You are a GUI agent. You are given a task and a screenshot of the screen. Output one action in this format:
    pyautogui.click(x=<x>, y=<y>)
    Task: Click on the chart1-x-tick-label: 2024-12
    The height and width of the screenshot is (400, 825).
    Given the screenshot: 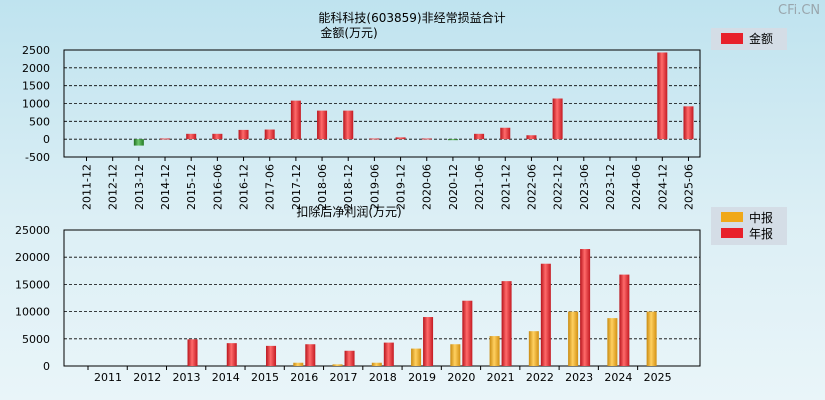 What is the action you would take?
    pyautogui.click(x=662, y=187)
    